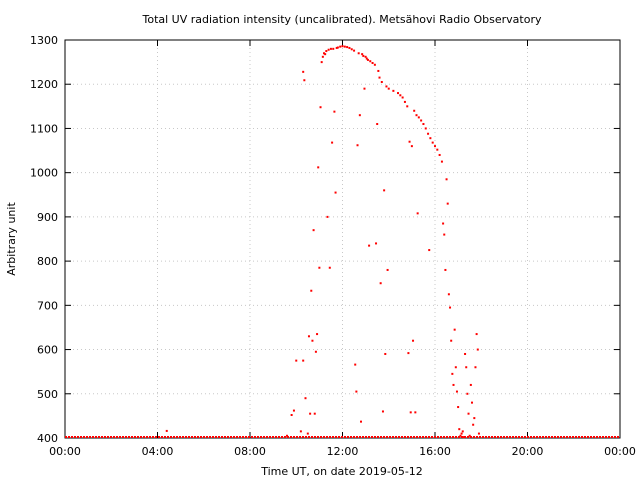  What do you see at coordinates (47, 305) in the screenshot?
I see `y-tick-label: 700` at bounding box center [47, 305].